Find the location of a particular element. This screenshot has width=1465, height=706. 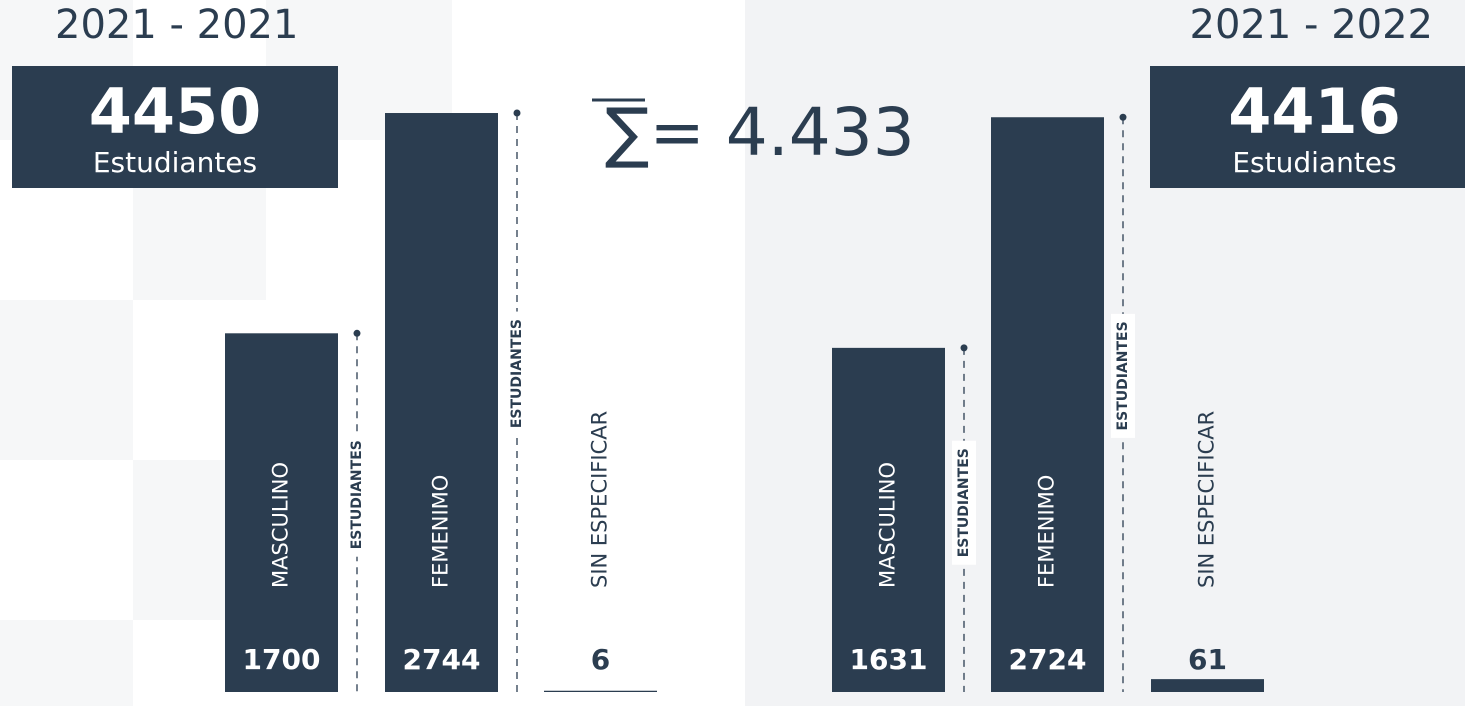

value-label: 1631 is located at coordinates (889, 659).